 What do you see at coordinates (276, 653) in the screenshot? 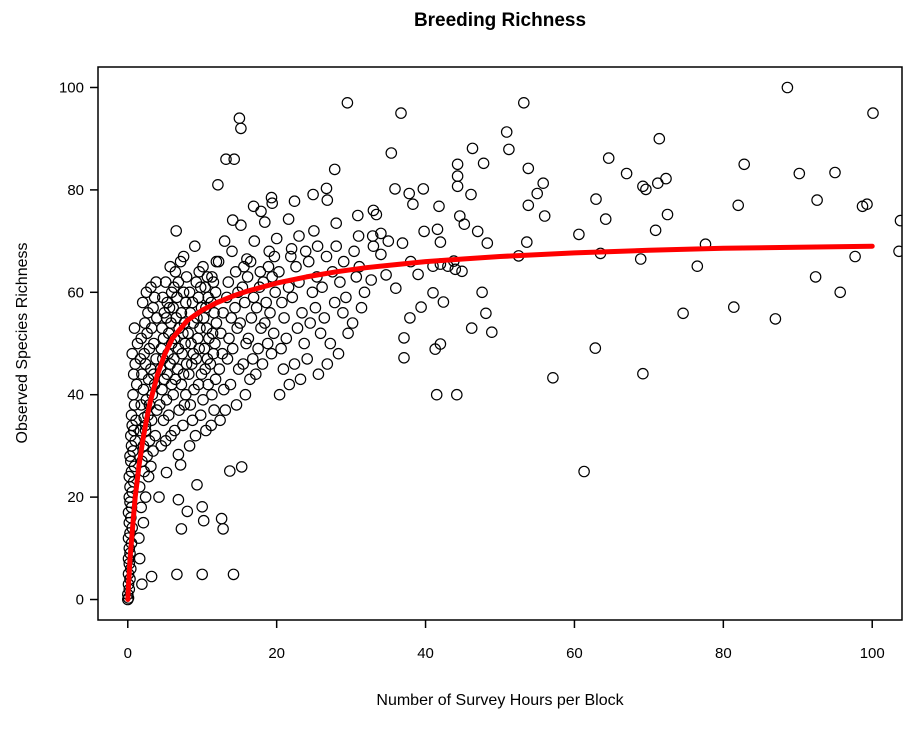
I see `x-tick-label: 20` at bounding box center [276, 653].